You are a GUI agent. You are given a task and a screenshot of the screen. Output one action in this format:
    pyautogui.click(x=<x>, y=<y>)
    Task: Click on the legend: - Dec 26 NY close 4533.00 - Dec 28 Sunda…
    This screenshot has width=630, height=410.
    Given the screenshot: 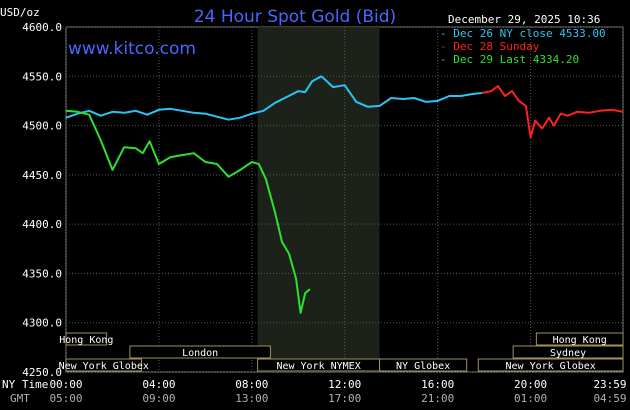 What is the action you would take?
    pyautogui.click(x=523, y=46)
    